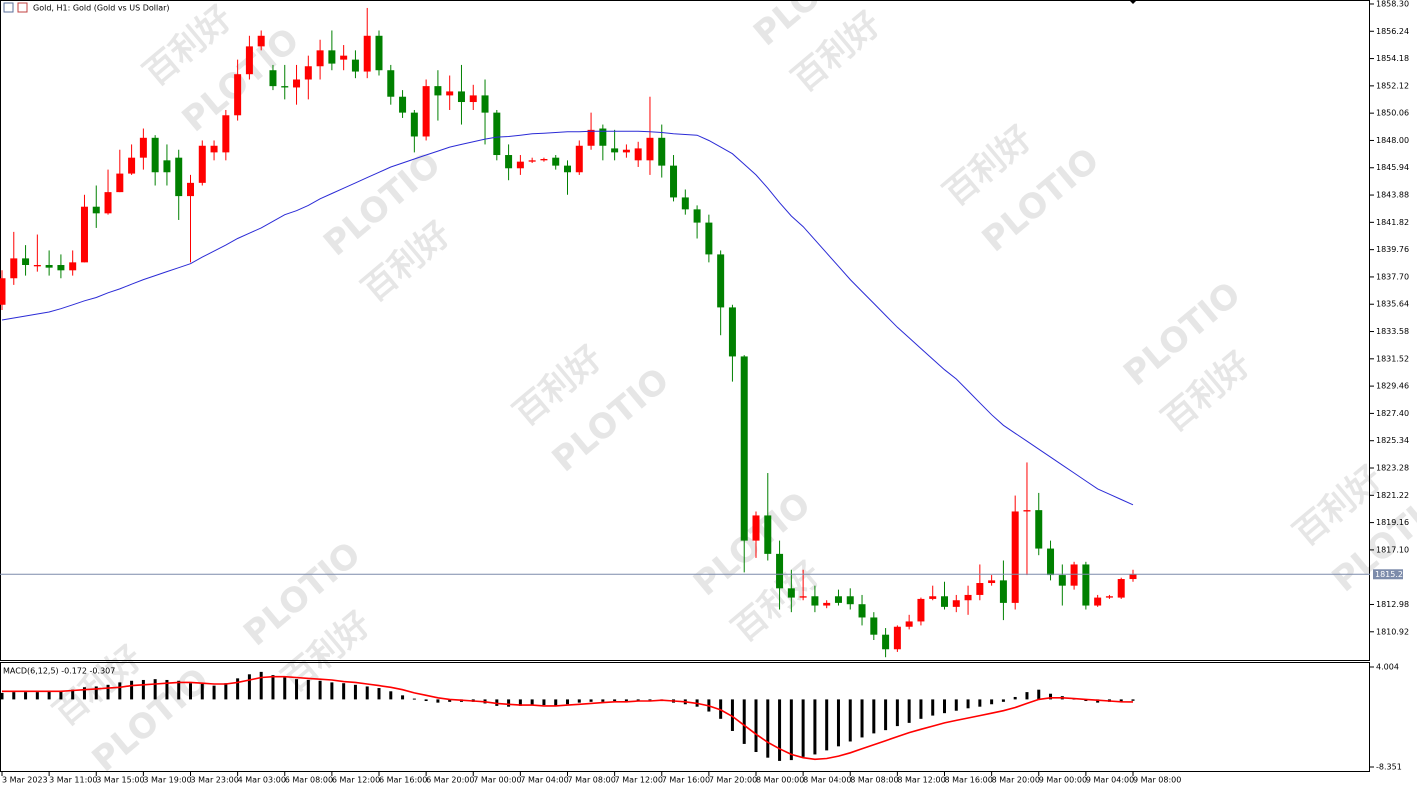  What do you see at coordinates (1392, 358) in the screenshot?
I see `y-tick-label: 1831.52` at bounding box center [1392, 358].